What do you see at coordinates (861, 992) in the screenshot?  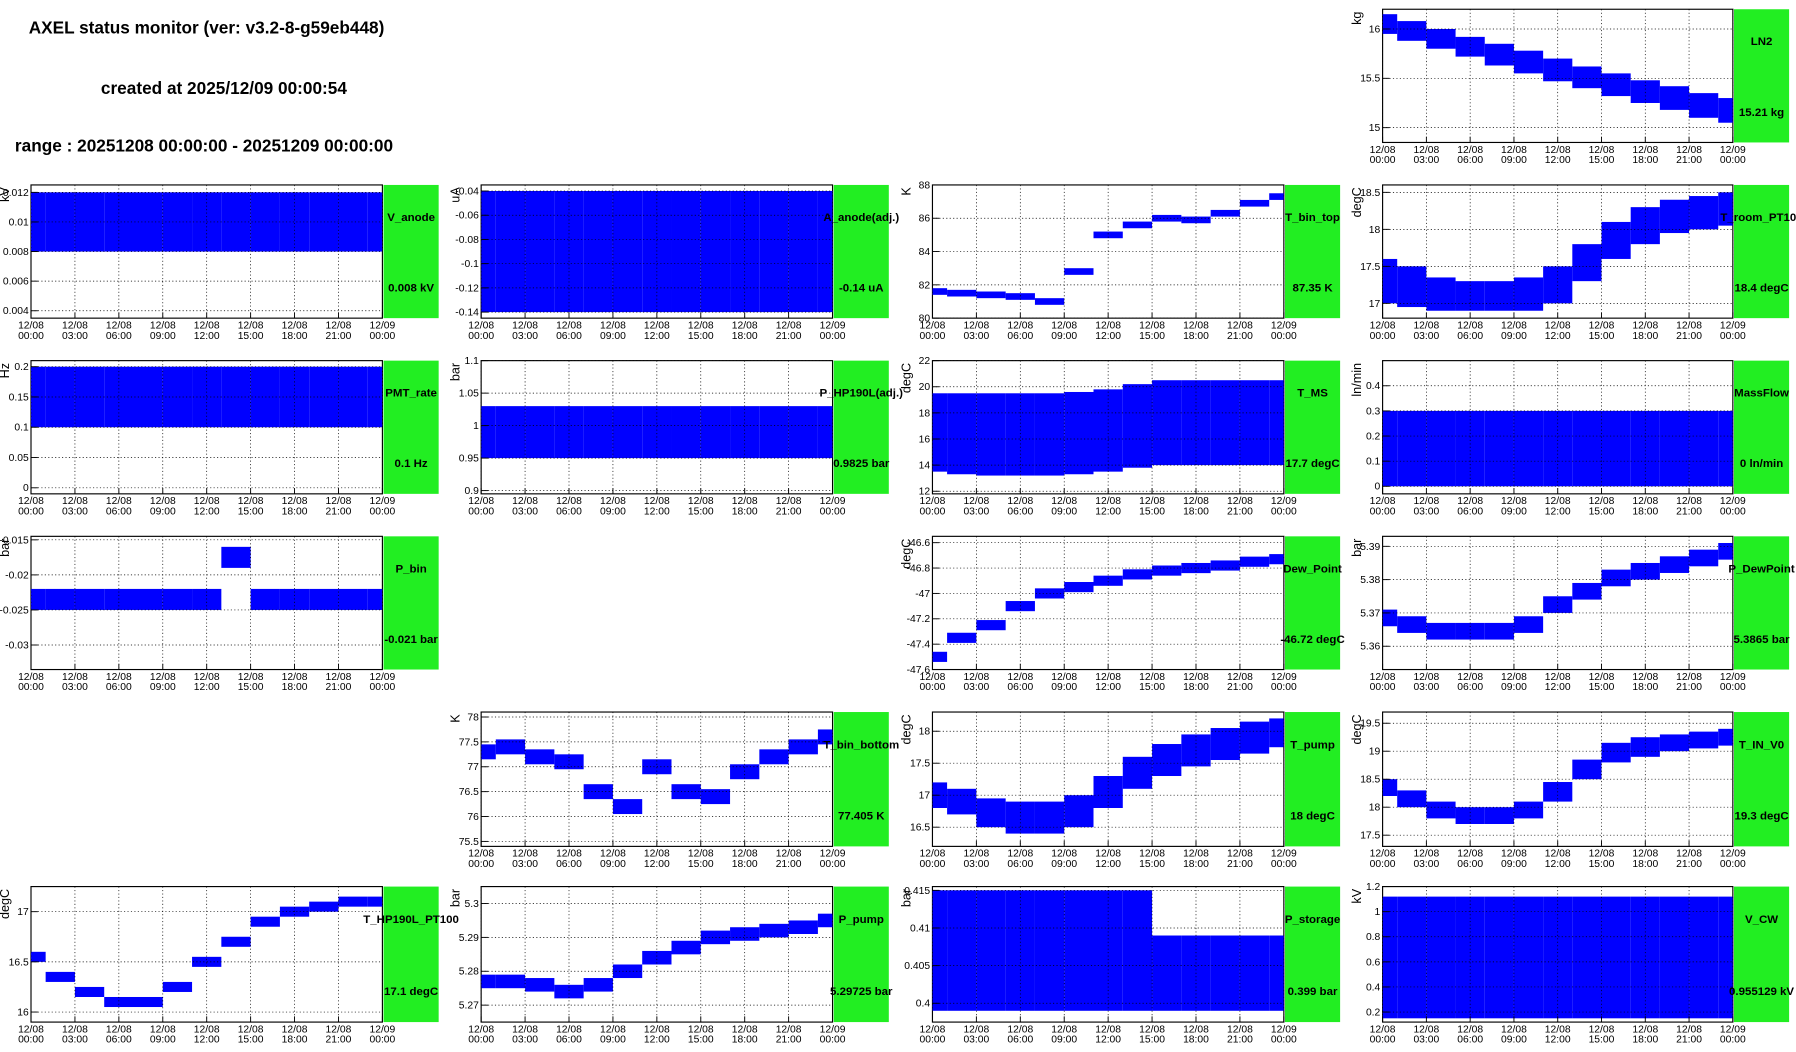 I see `readout-value: 5.29725 bar` at bounding box center [861, 992].